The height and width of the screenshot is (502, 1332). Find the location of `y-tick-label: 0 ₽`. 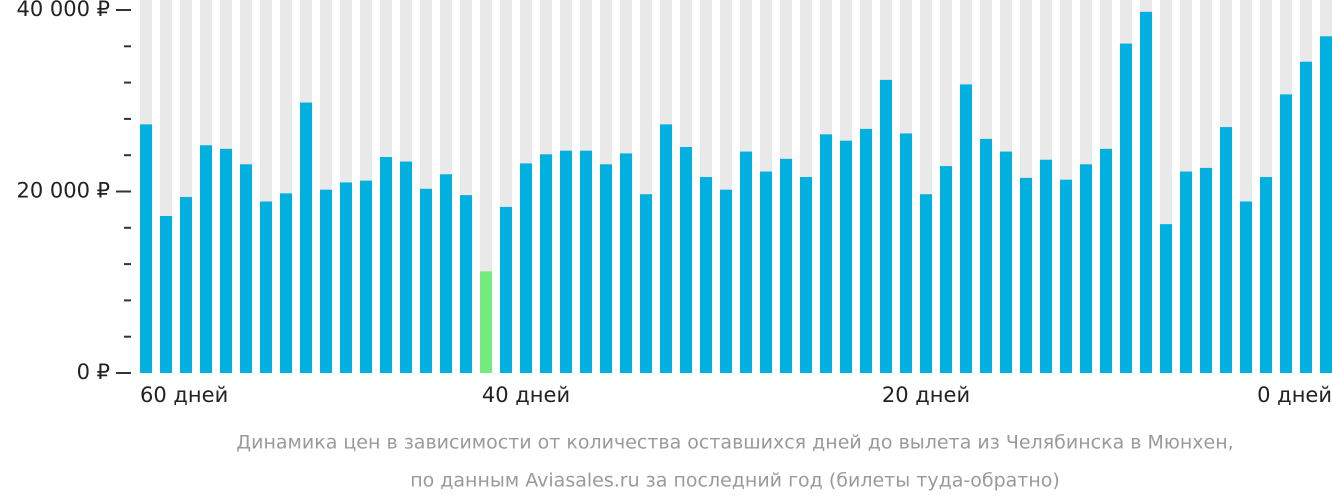

y-tick-label: 0 ₽ is located at coordinates (93, 372).